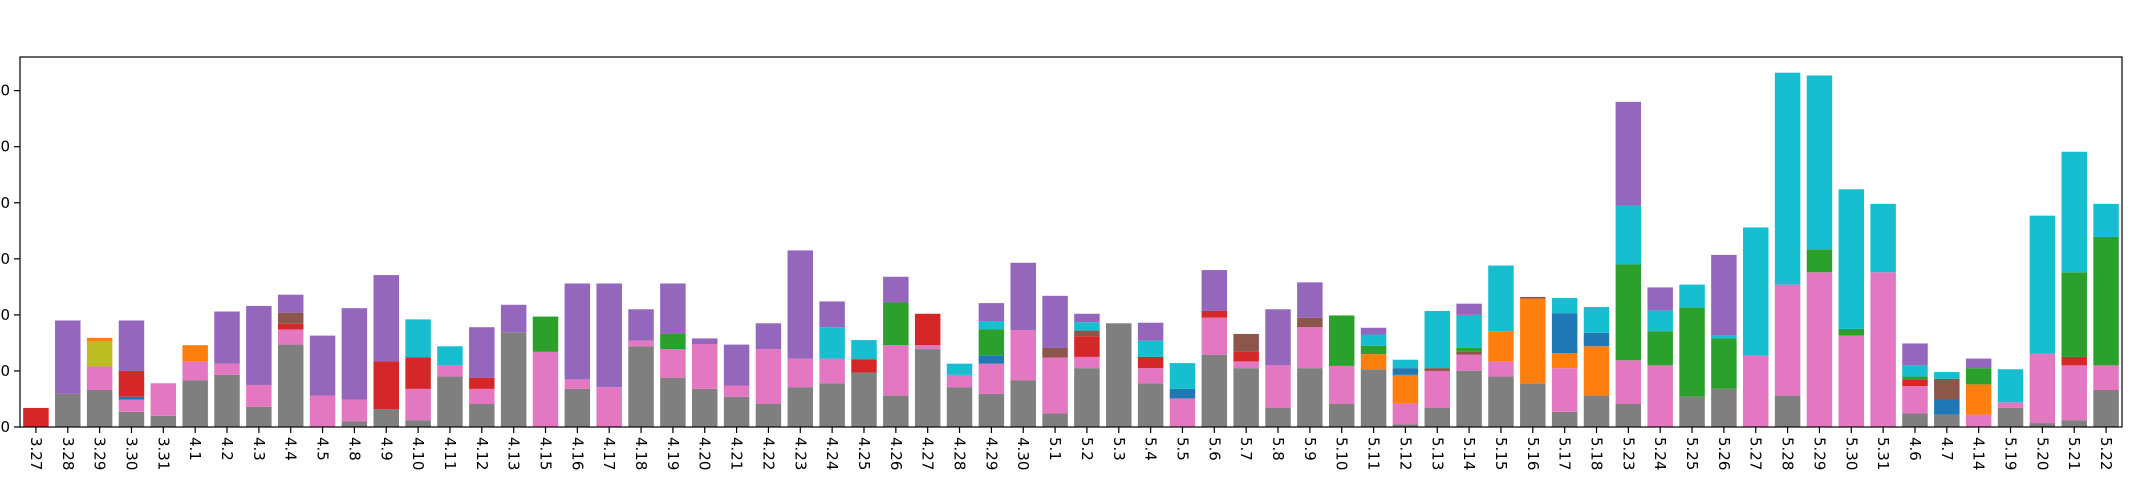  Describe the element at coordinates (609, 453) in the screenshot. I see `x-tick-label: 4.17` at that location.